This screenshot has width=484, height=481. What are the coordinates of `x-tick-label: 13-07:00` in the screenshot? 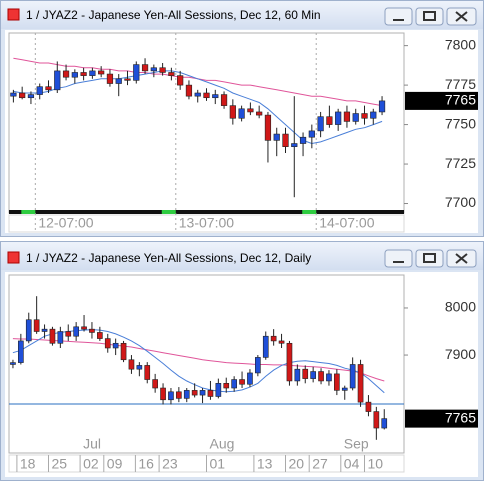 It's located at (206, 223).